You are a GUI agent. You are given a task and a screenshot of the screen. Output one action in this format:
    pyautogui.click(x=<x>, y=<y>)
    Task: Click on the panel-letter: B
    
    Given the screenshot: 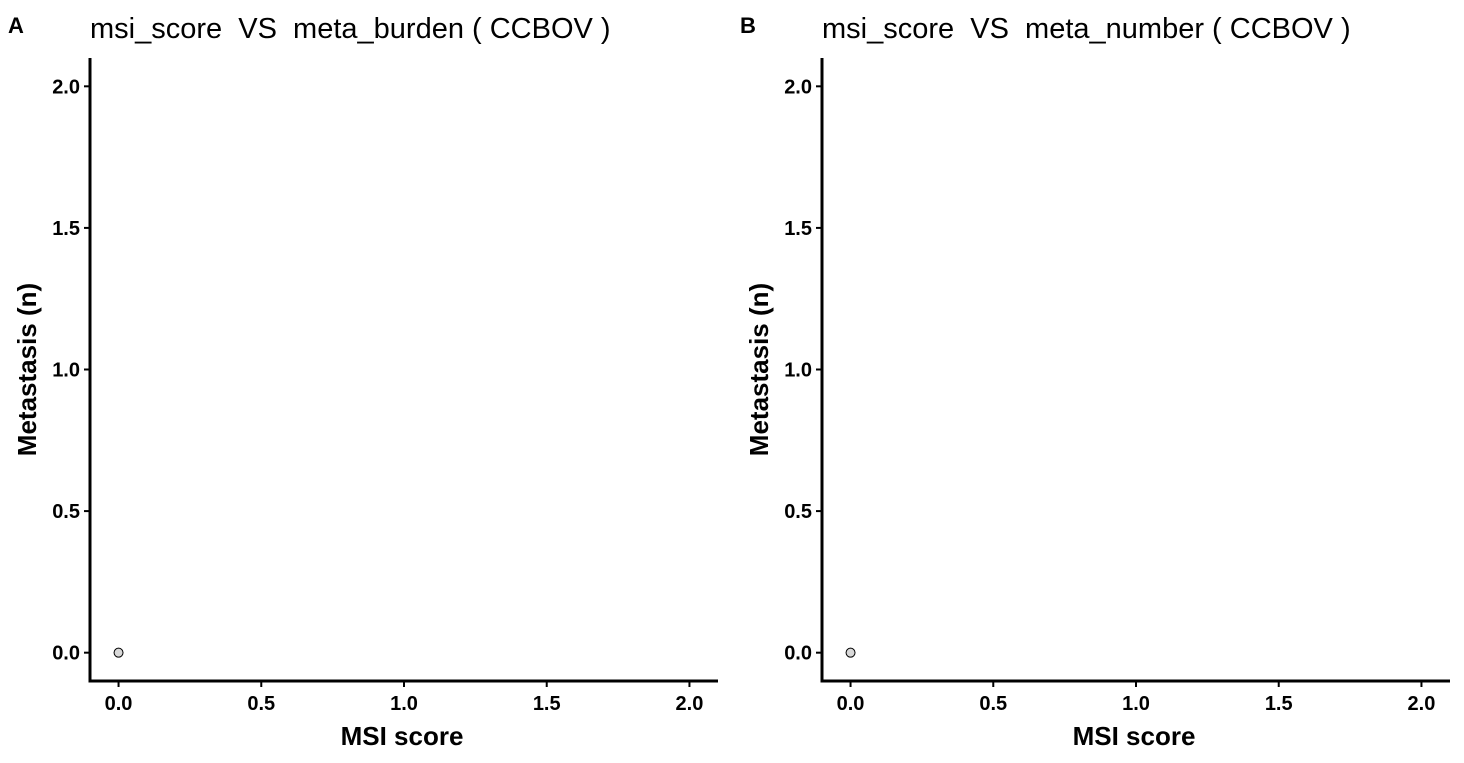 What is the action you would take?
    pyautogui.click(x=748, y=25)
    